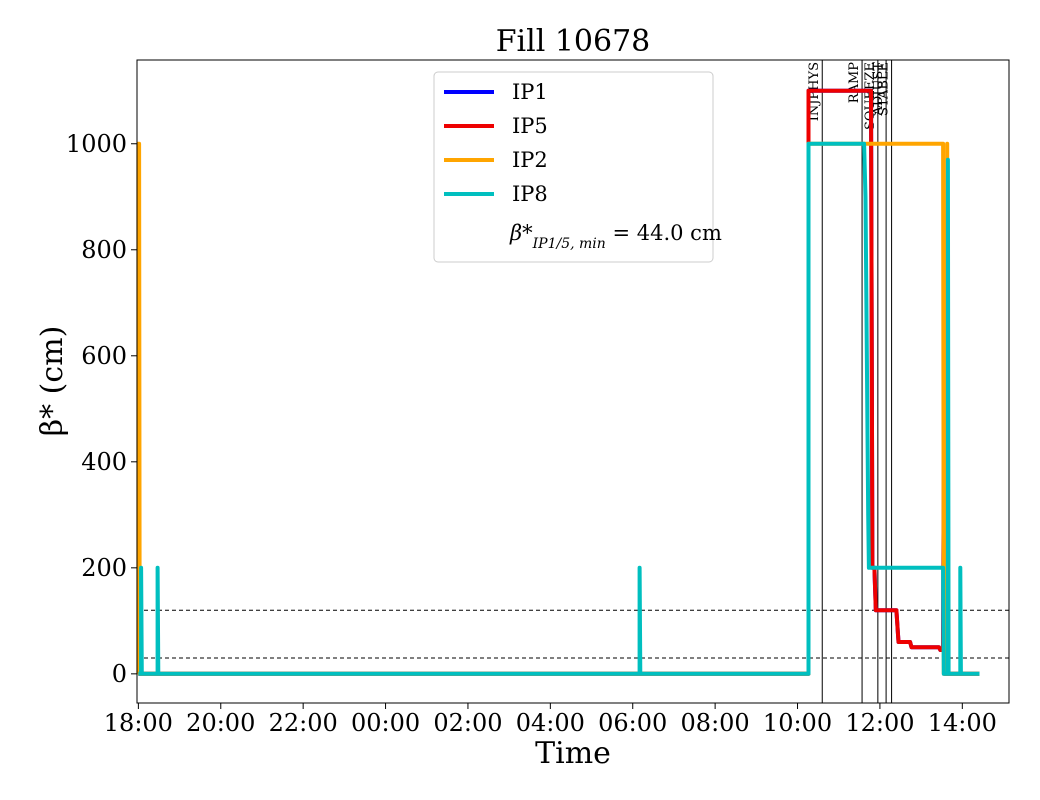 The image size is (1040, 800). What do you see at coordinates (303, 723) in the screenshot?
I see `x-tick-label: 22:00` at bounding box center [303, 723].